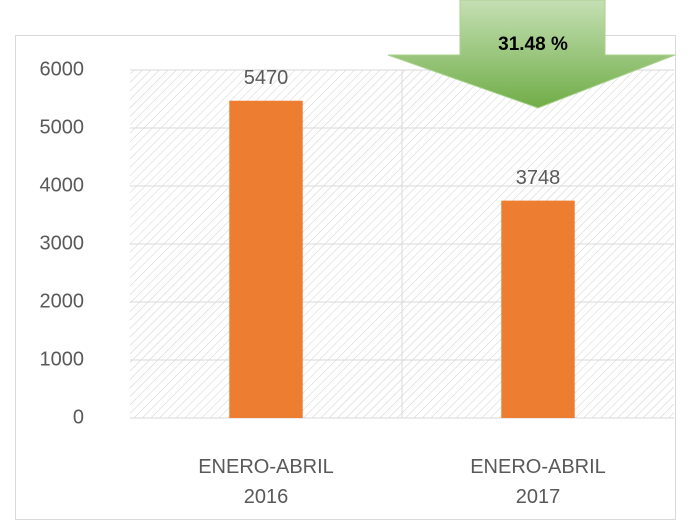 This screenshot has width=693, height=530. I want to click on annotation-arrow, so click(531, 54).